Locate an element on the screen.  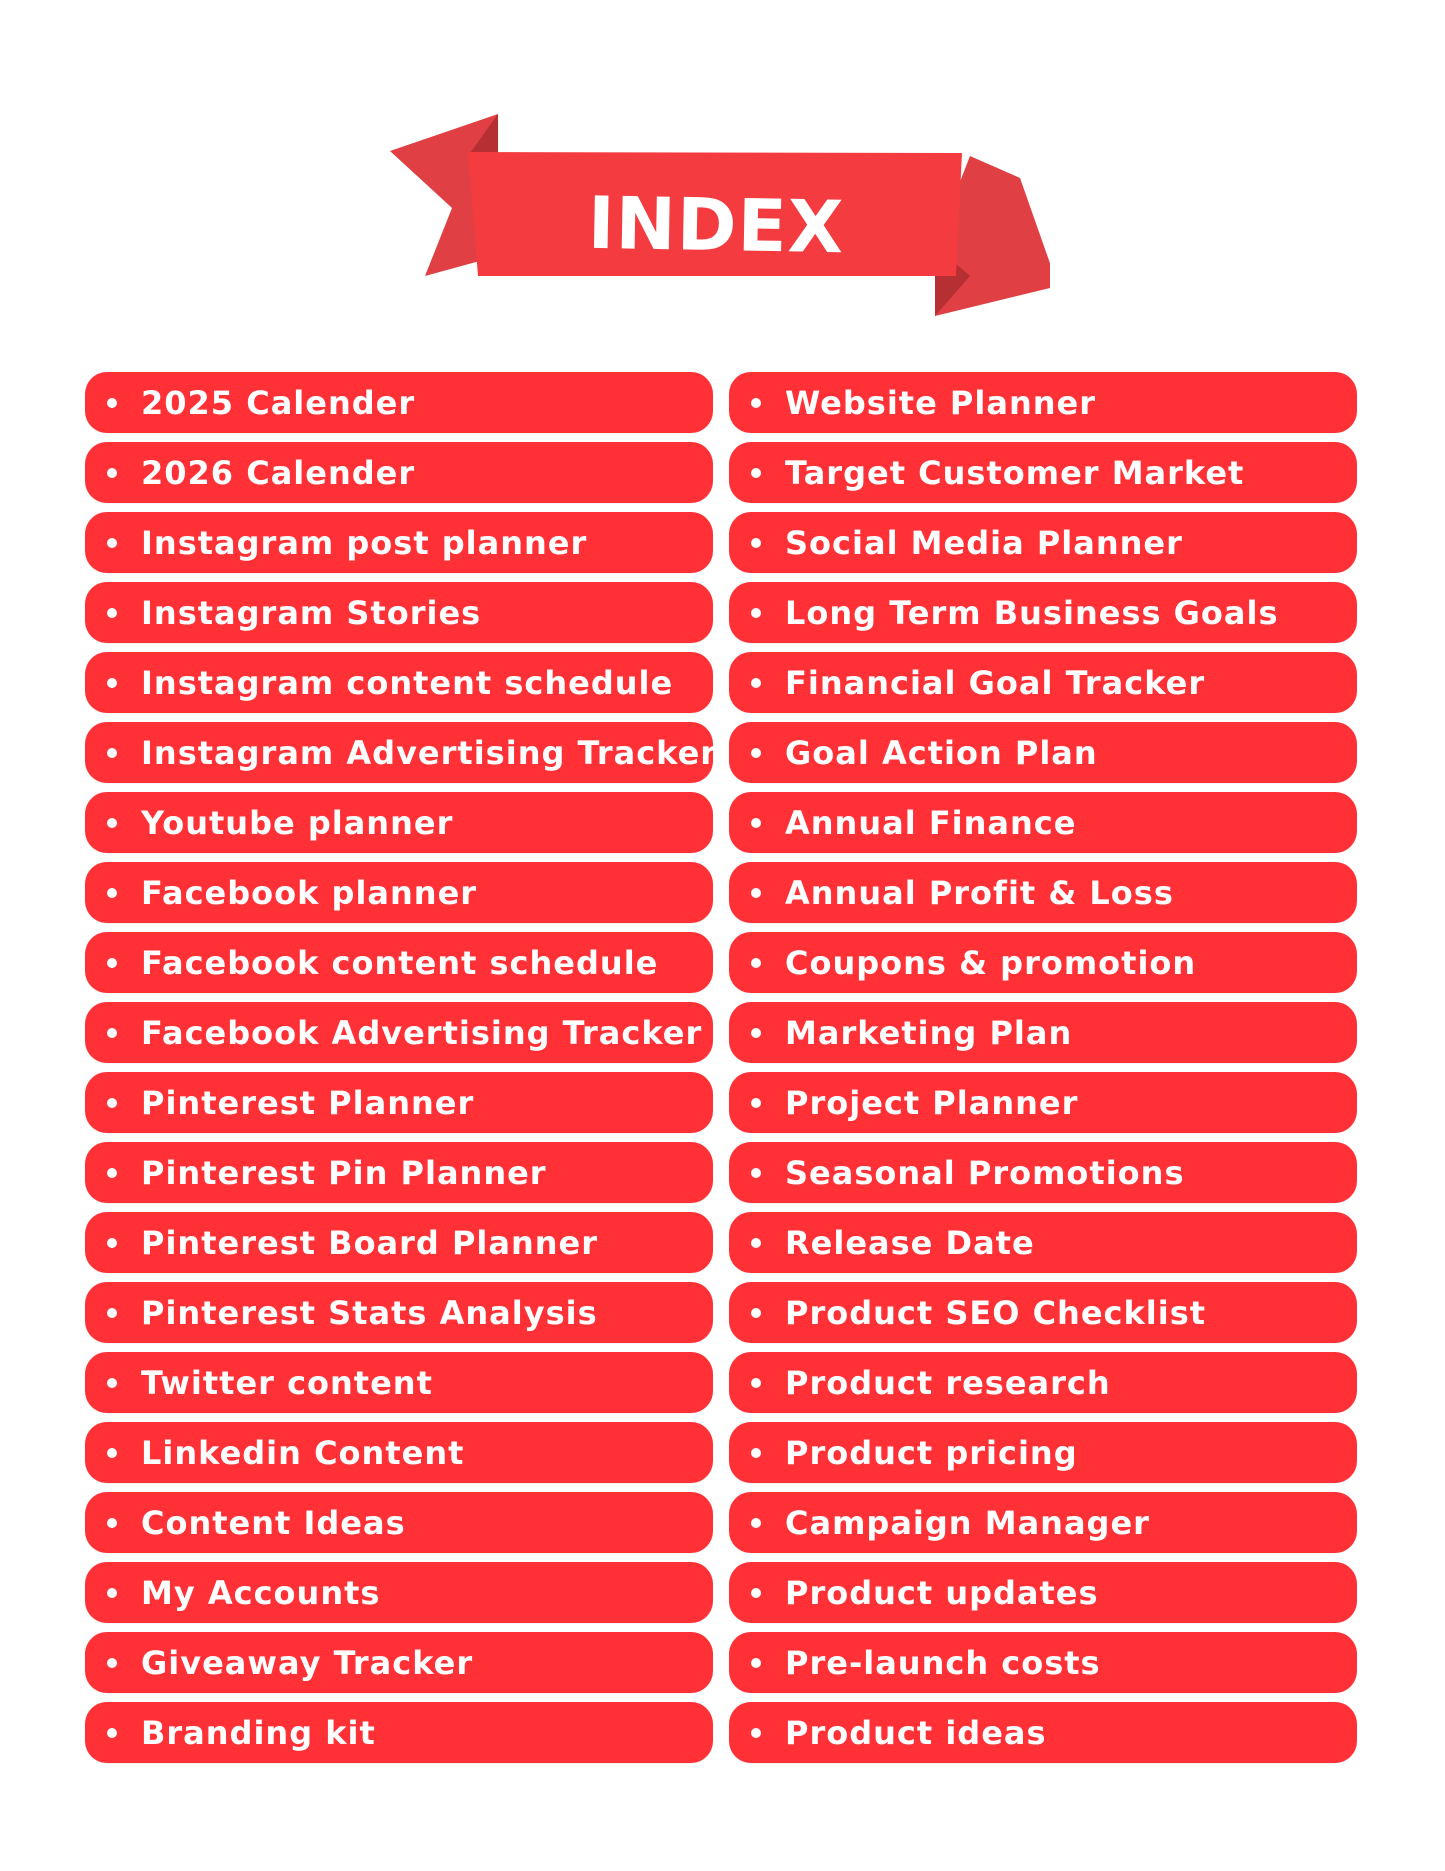
index-item: Website Planner is located at coordinates (1043, 402).